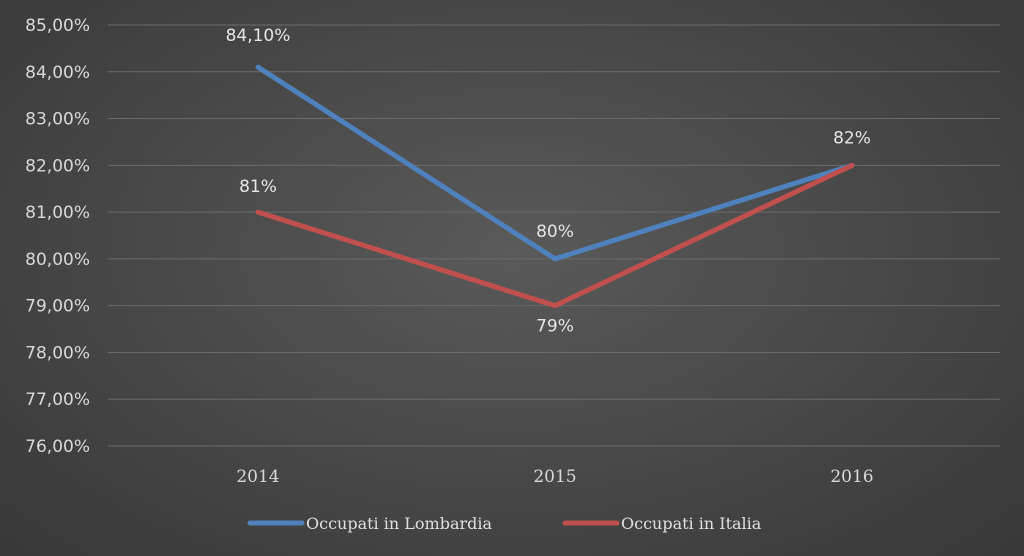 This screenshot has height=556, width=1024. What do you see at coordinates (504, 523) in the screenshot?
I see `legend: Occupati in Lombardia Occupati in Italia` at bounding box center [504, 523].